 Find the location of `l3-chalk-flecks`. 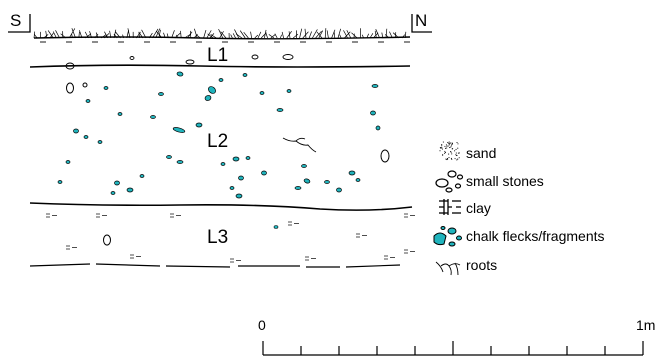

l3-chalk-flecks is located at coordinates (276, 227).